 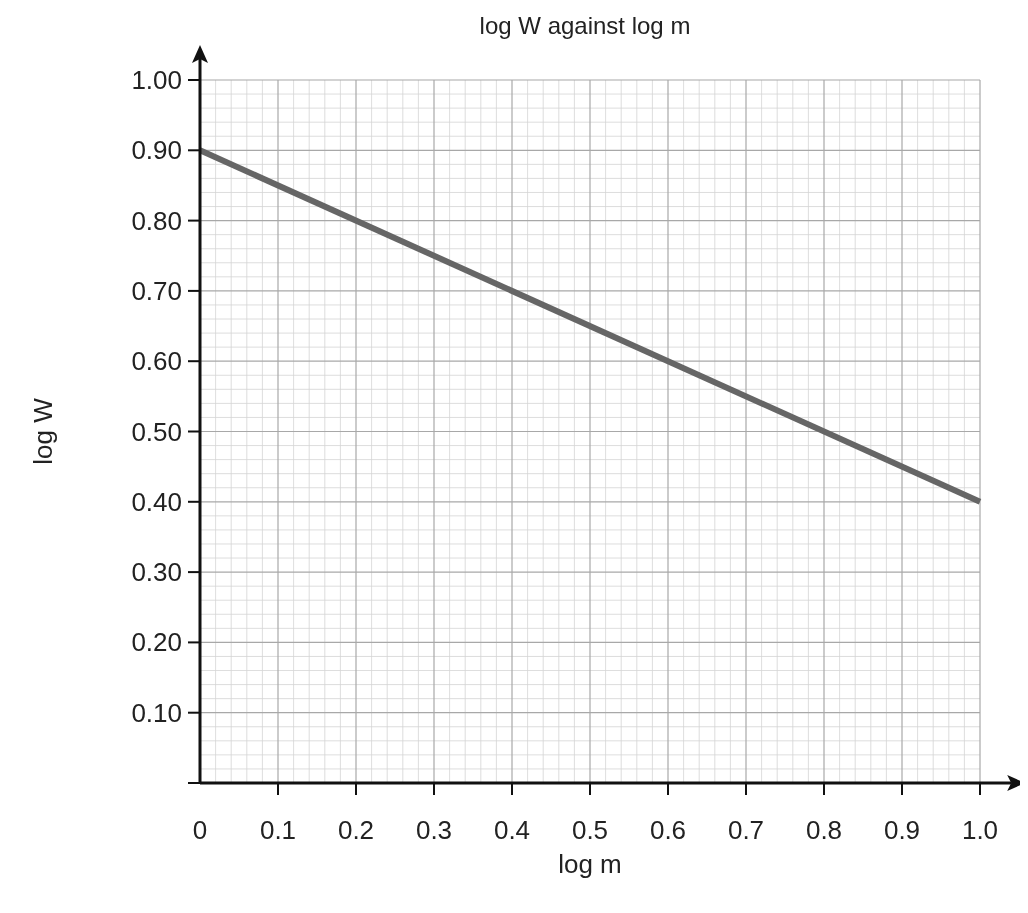 What do you see at coordinates (590, 864) in the screenshot?
I see `x-axis-title: log m` at bounding box center [590, 864].